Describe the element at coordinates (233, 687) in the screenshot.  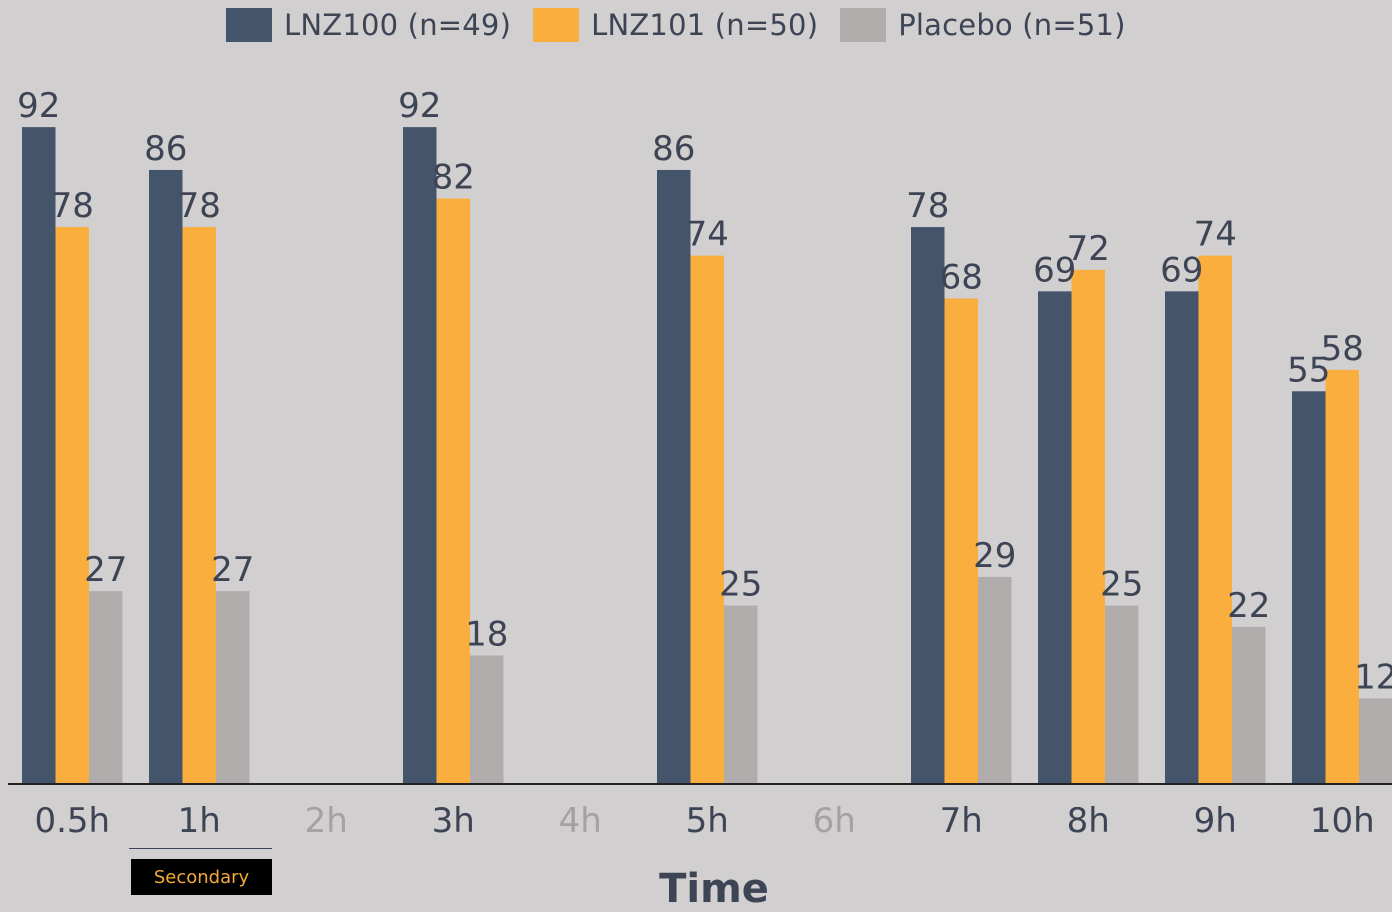
I see `bar-placebo-1h` at that location.